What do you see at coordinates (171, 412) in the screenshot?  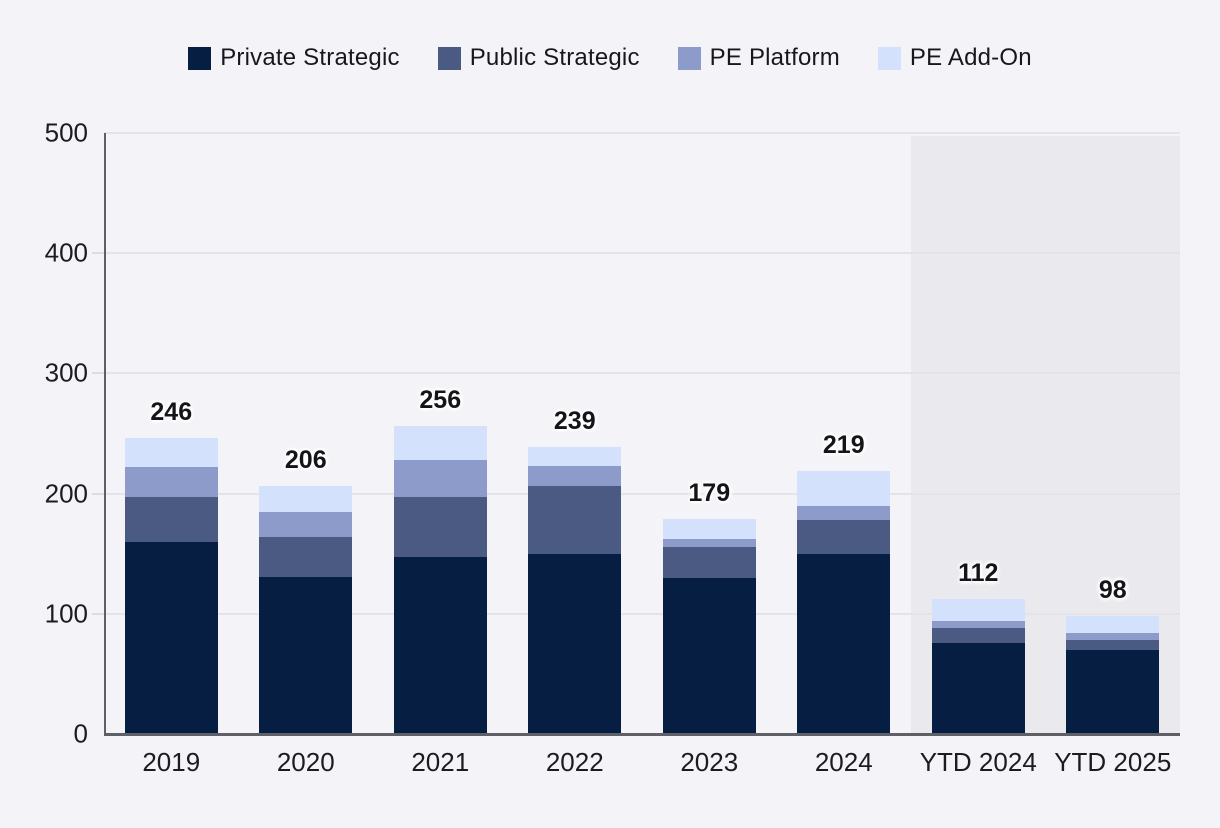 I see `bar-total-label: 246` at bounding box center [171, 412].